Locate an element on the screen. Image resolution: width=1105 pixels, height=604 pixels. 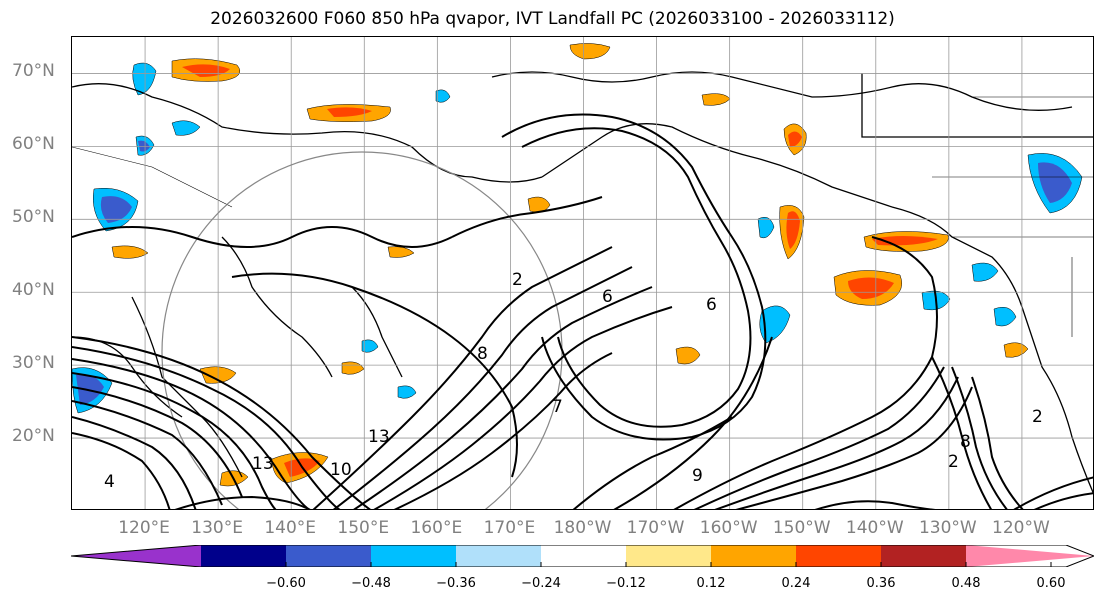
colorbar-tick-label: 0.24 is located at coordinates (796, 583).